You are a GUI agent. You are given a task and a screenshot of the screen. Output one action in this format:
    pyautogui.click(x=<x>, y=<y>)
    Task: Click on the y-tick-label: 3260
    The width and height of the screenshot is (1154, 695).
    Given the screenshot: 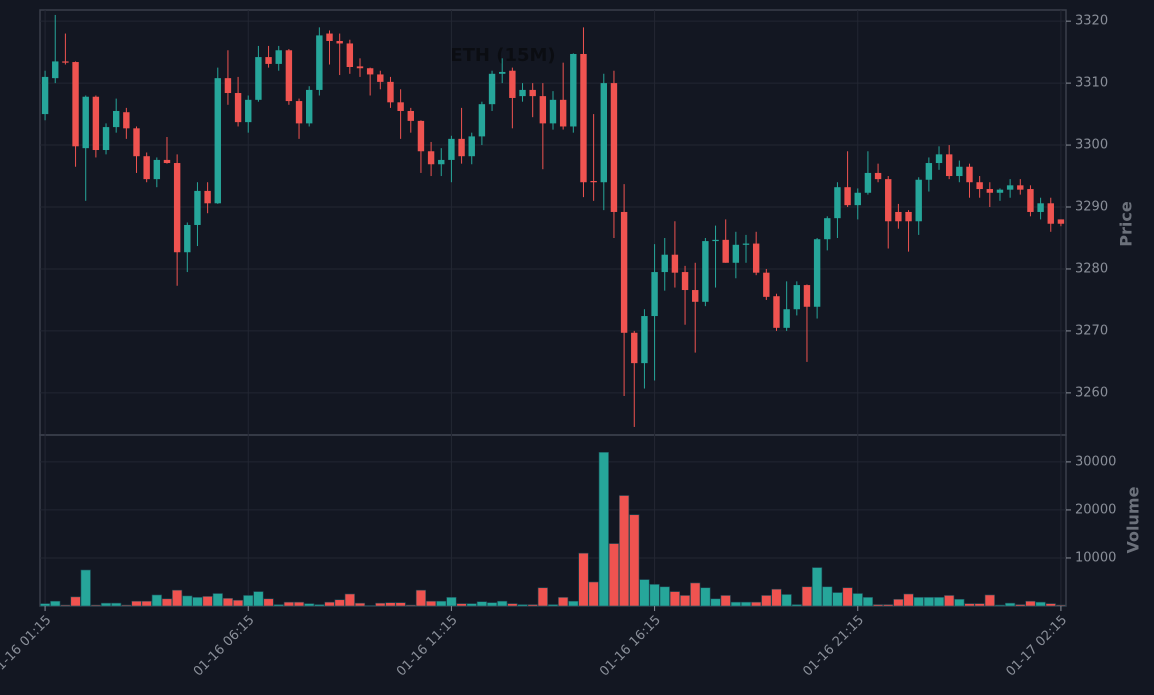 What is the action you would take?
    pyautogui.click(x=1091, y=392)
    